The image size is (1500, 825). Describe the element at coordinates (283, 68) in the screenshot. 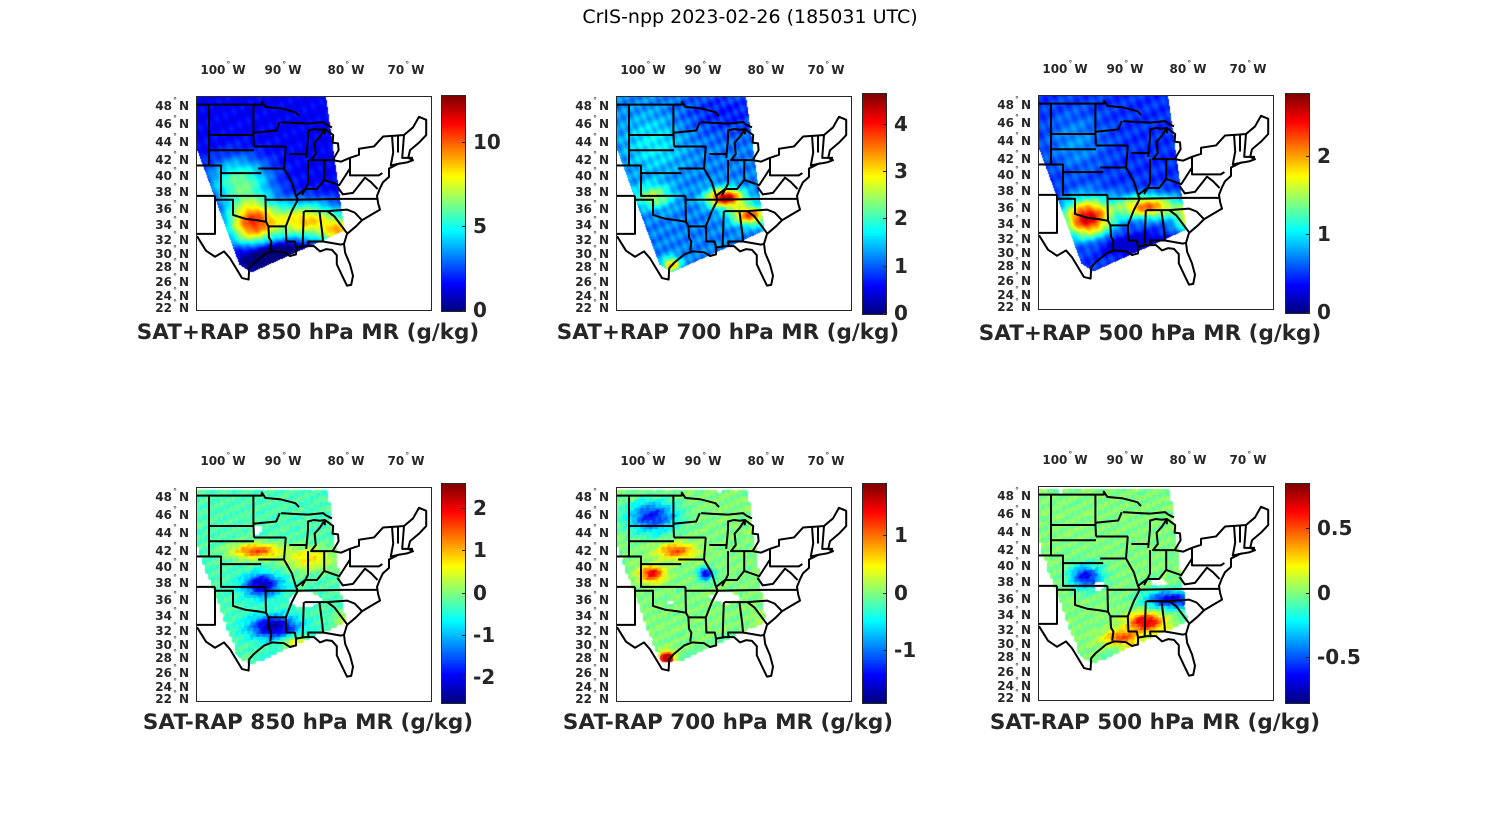

I see `longitude-tick-label: 90° W` at that location.